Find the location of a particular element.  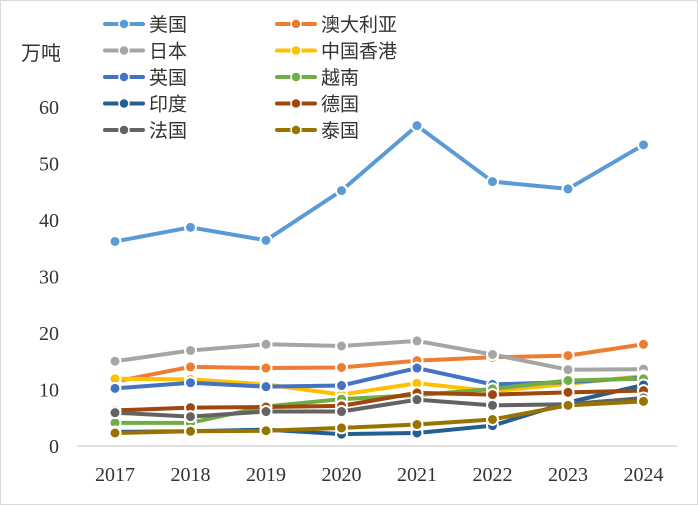

legend-label: 德国 is located at coordinates (340, 105).